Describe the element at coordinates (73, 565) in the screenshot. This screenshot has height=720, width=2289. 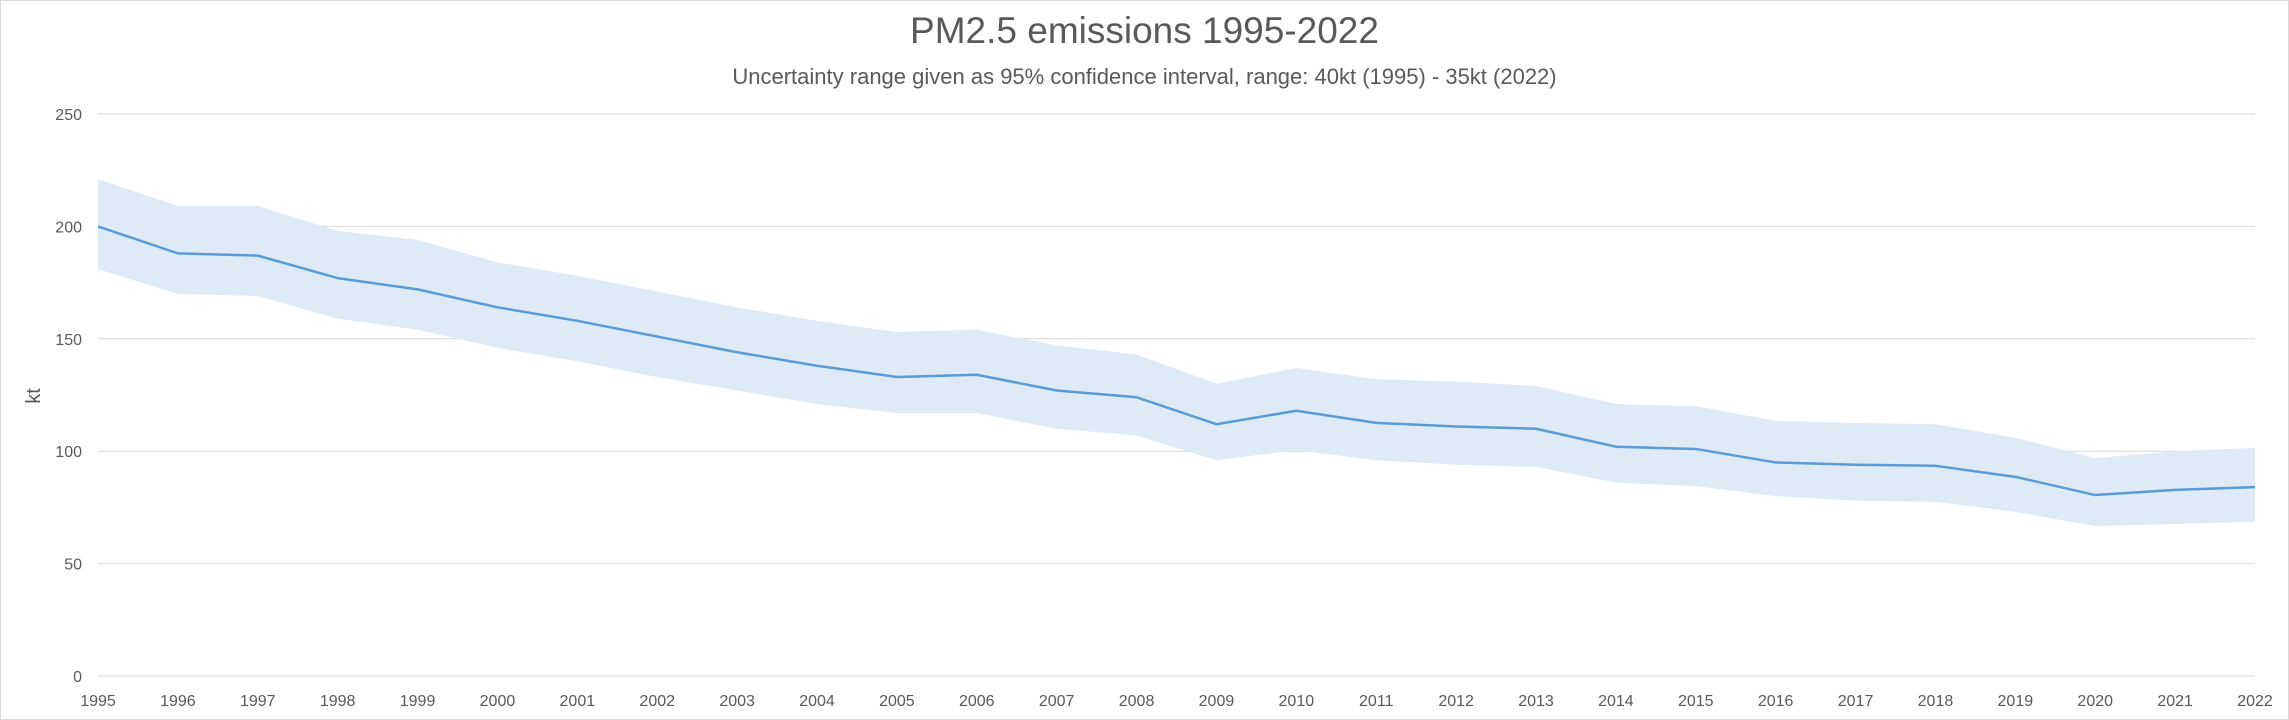
I see `y-tick-label-50: 50` at that location.